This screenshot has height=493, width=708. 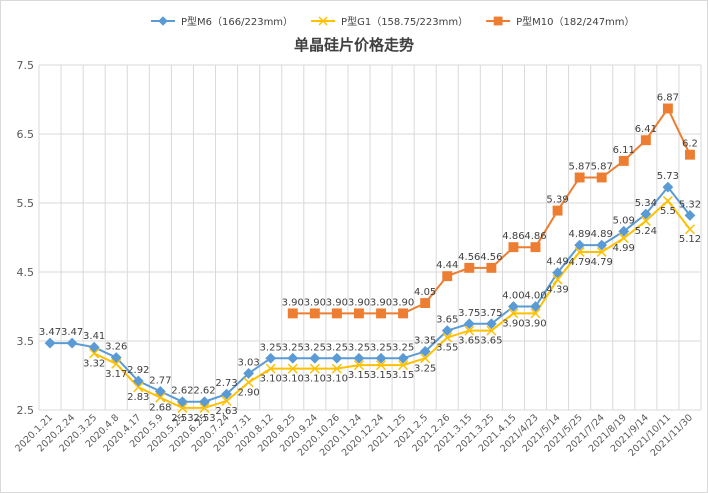 What do you see at coordinates (575, 21) in the screenshot?
I see `legend-entry: P型M10（182/247mm）` at bounding box center [575, 21].